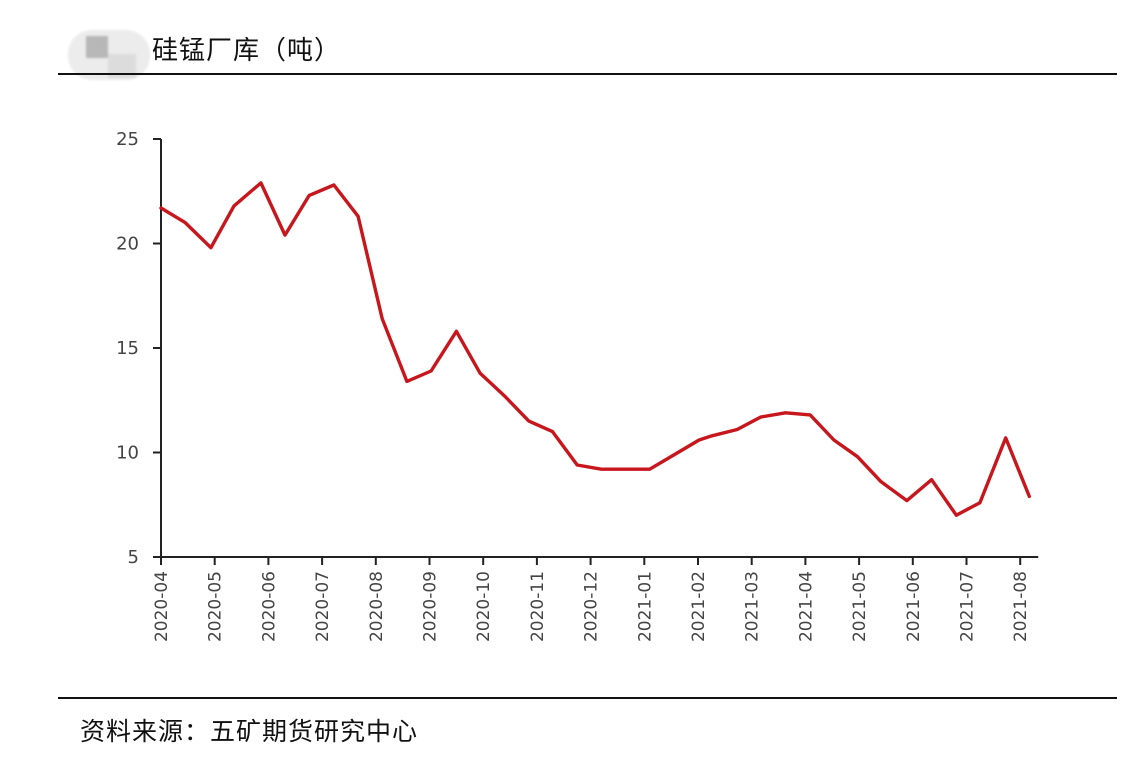 This screenshot has width=1138, height=766. What do you see at coordinates (323, 606) in the screenshot?
I see `x-tick-label: 2020-07` at bounding box center [323, 606].